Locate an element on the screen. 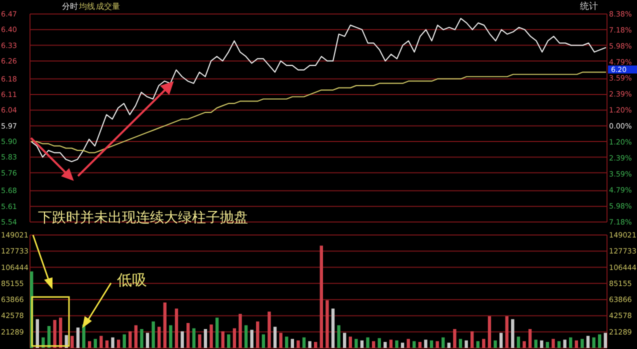  text: 成交量 is located at coordinates (108, 6).